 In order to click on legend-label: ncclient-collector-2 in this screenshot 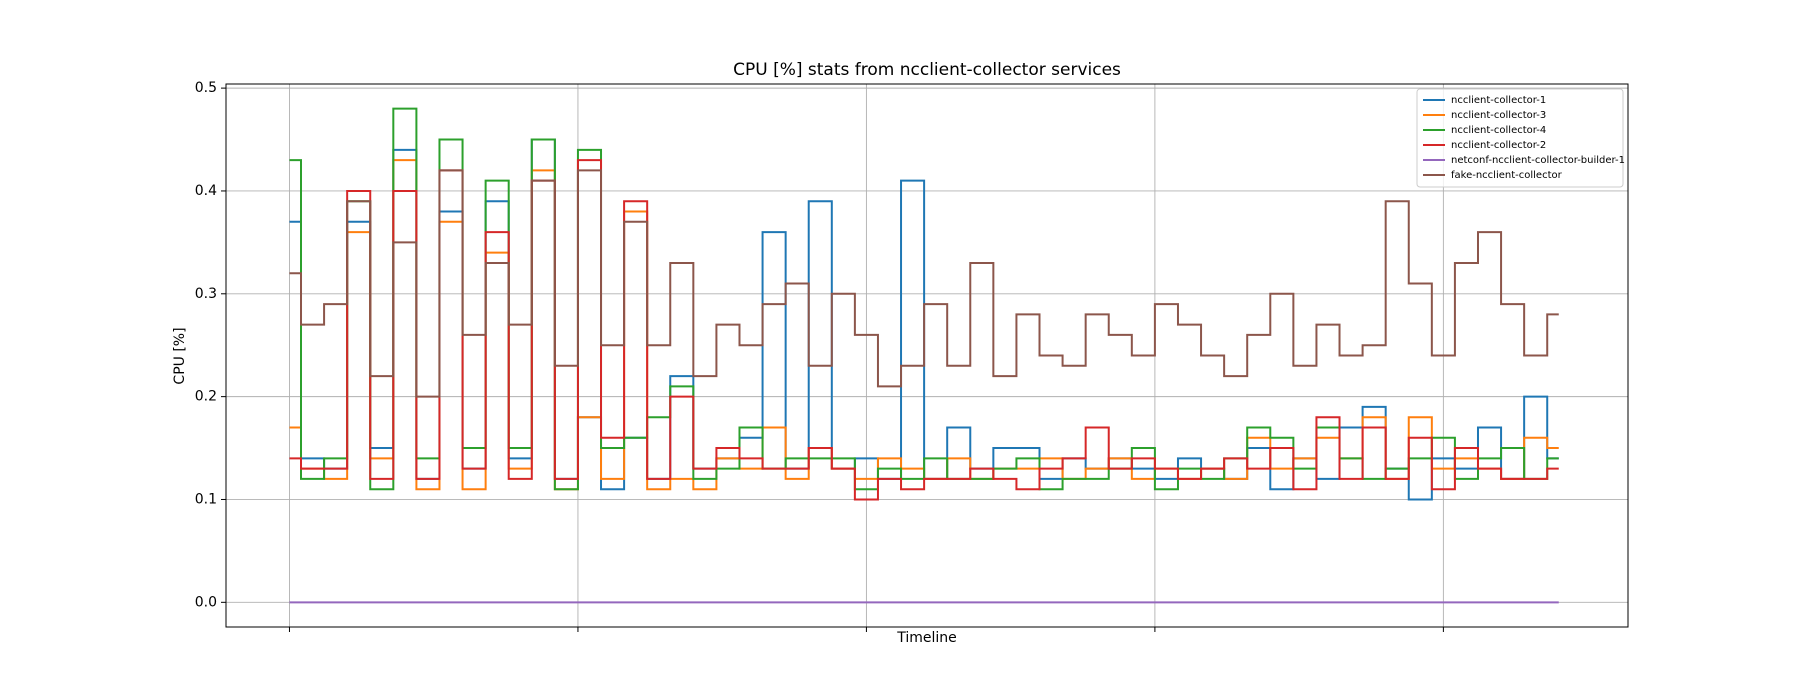, I will do `click(1498, 145)`.